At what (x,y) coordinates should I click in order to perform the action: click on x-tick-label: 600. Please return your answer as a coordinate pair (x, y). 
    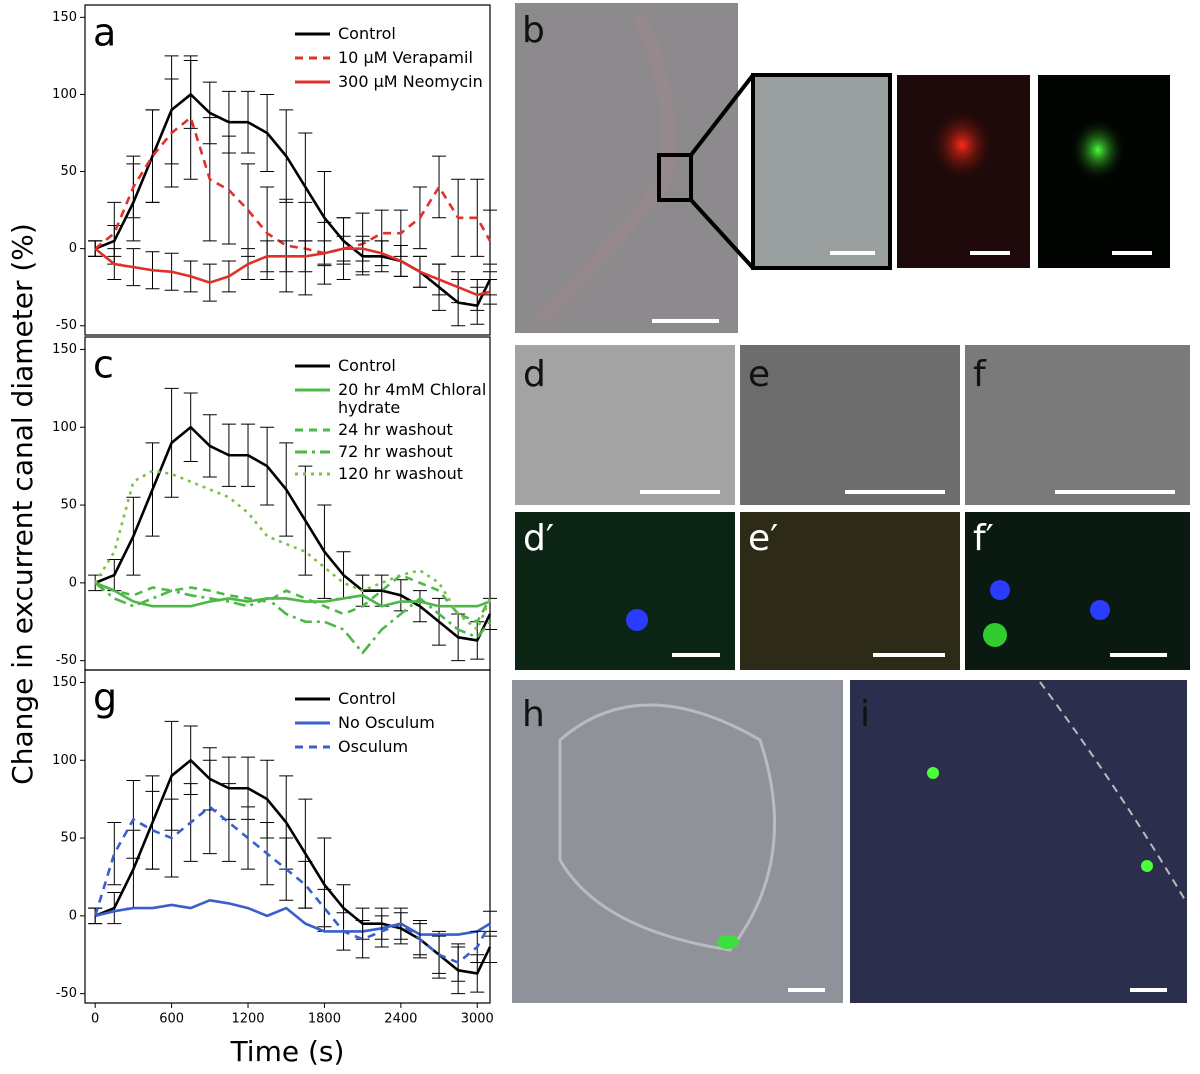
    Looking at the image, I should click on (171, 1019).